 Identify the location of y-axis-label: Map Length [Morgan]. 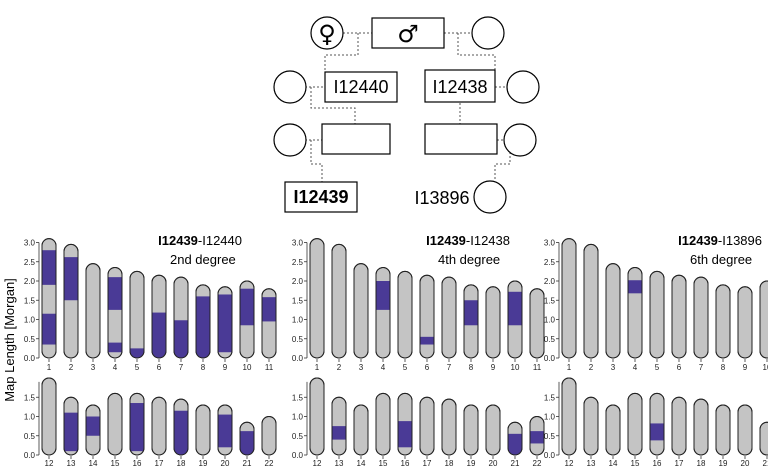
(9, 340).